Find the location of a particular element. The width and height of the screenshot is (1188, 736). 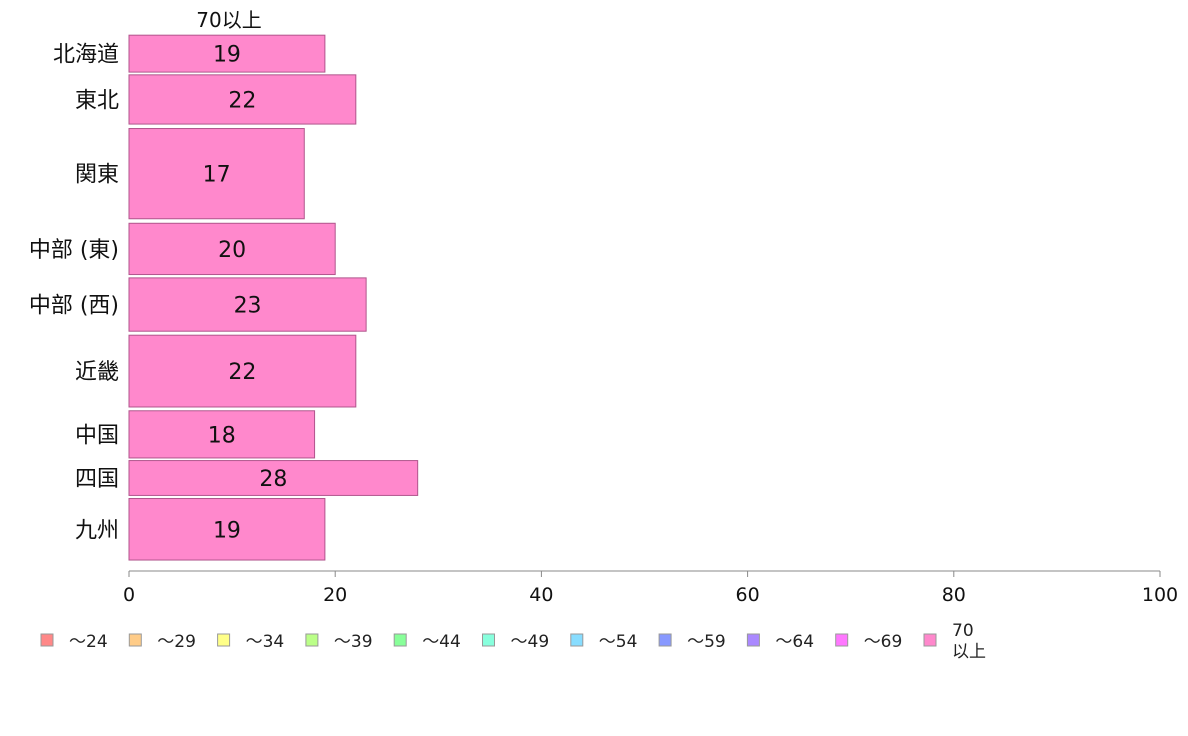

category-label: 中部 (西) is located at coordinates (74, 306).